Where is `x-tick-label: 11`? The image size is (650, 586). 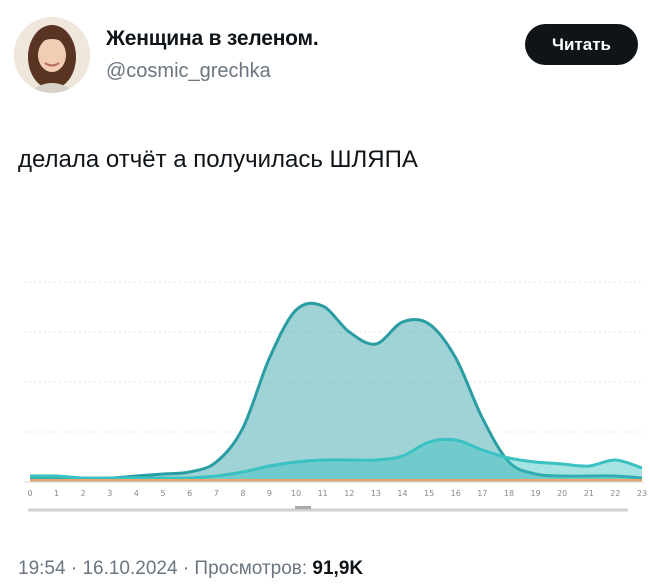
x-tick-label: 11 is located at coordinates (323, 493).